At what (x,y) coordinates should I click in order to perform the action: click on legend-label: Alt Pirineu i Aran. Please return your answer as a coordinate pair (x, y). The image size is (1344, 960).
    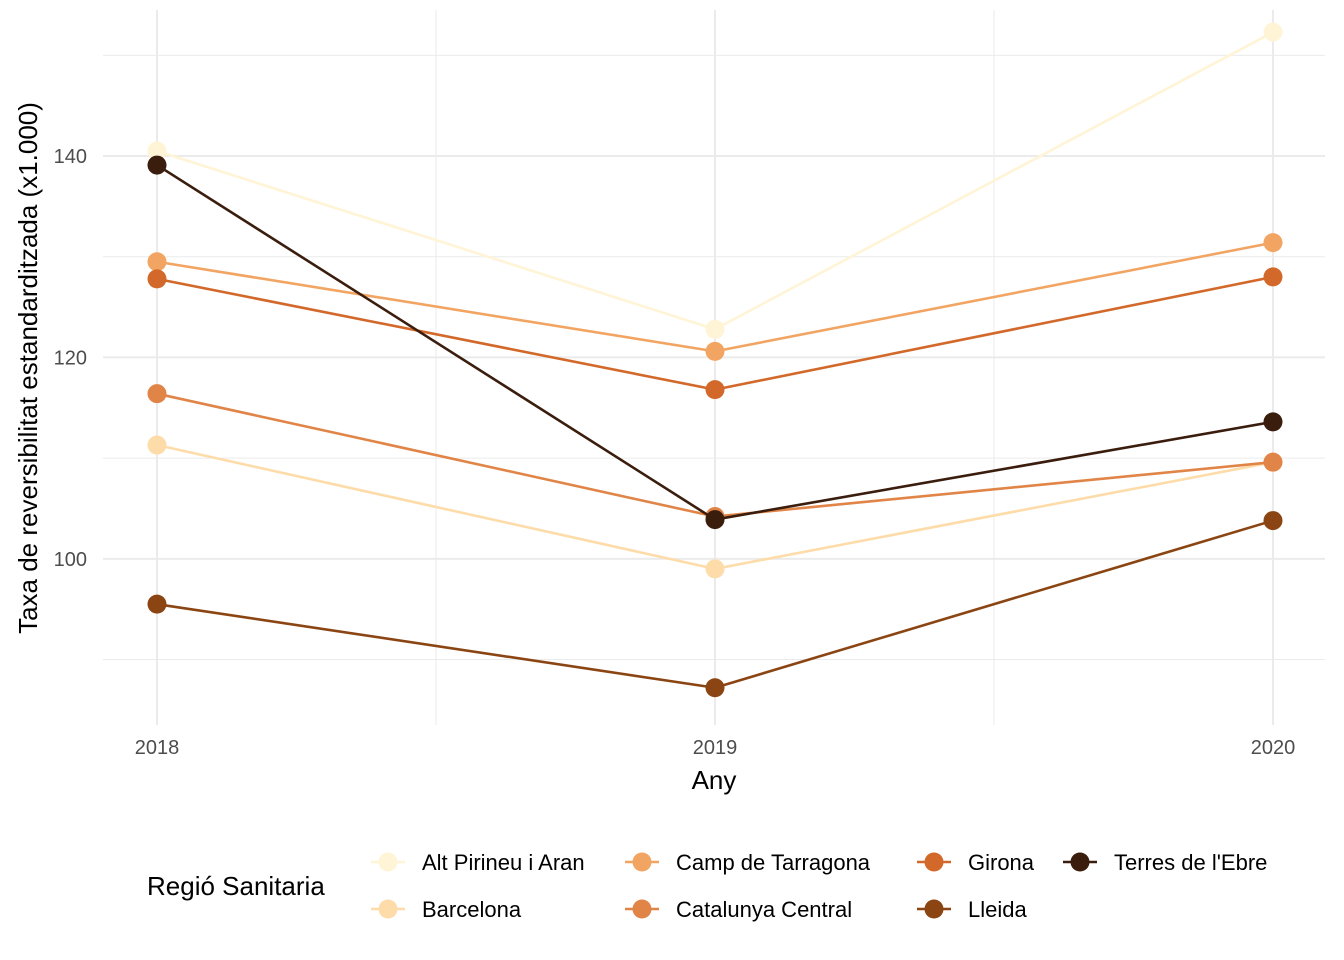
    Looking at the image, I should click on (503, 862).